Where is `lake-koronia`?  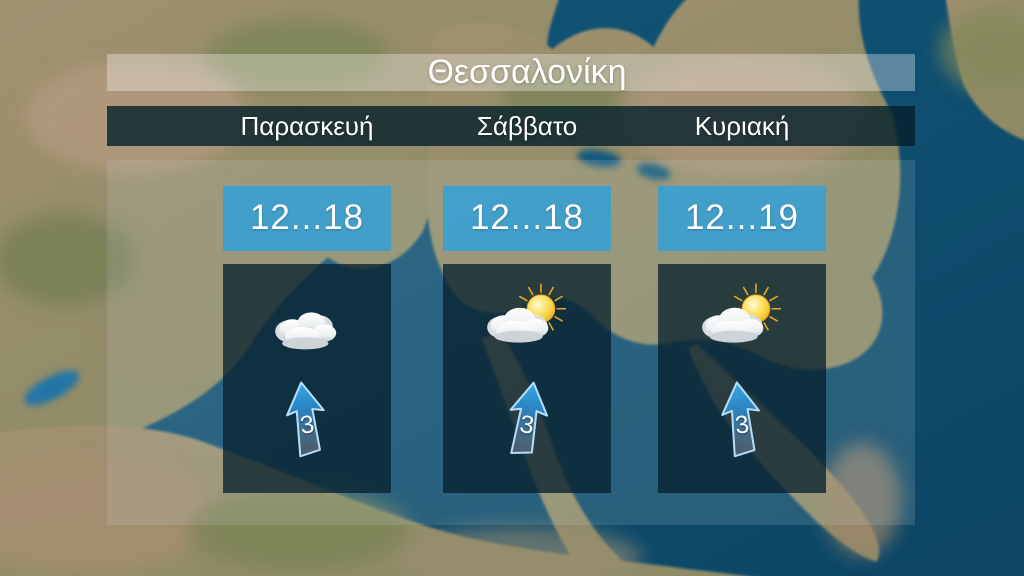 lake-koronia is located at coordinates (599, 158).